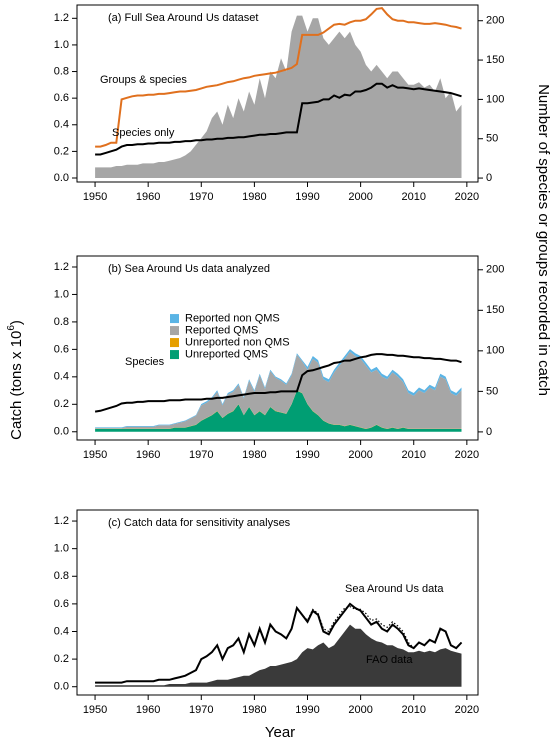 This screenshot has height=744, width=558. I want to click on series-label: Sea Around Us data, so click(394, 589).